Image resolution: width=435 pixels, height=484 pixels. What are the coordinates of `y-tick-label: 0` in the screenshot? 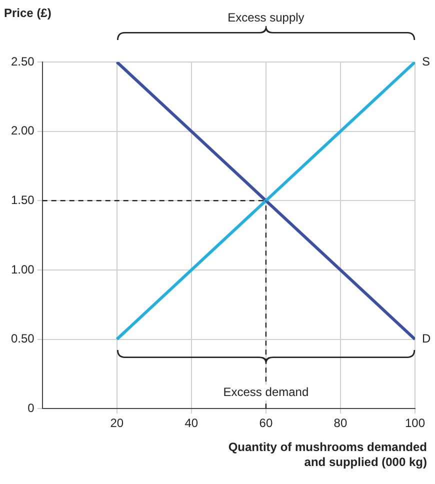 It's located at (31, 407).